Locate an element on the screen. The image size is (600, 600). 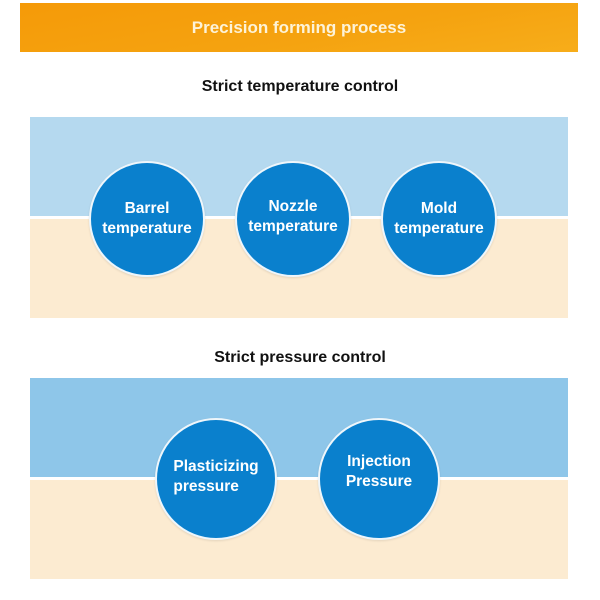
header-title: Precision forming process is located at coordinates (299, 27).